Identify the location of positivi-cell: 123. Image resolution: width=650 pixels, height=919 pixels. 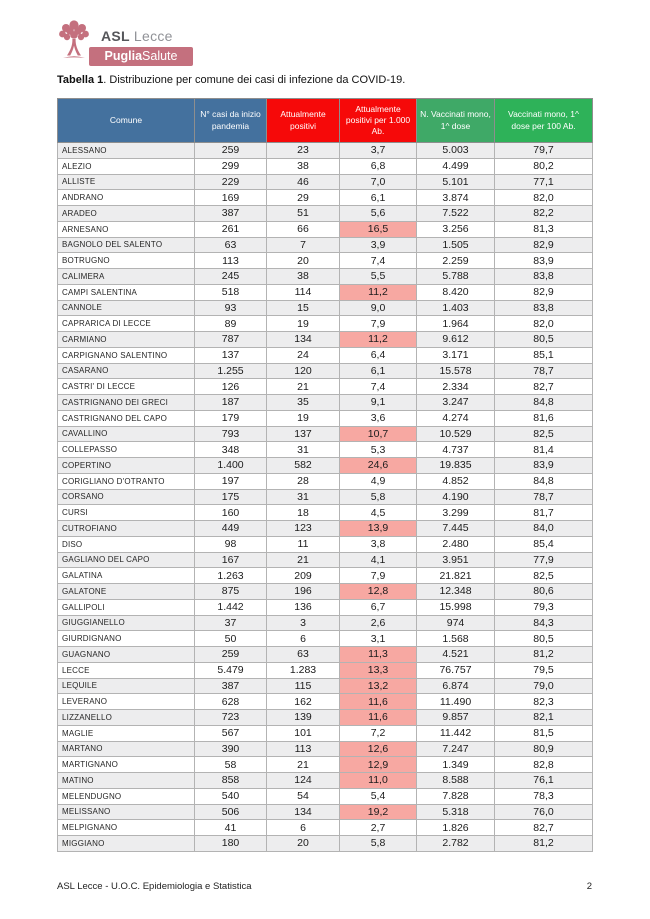
(303, 528).